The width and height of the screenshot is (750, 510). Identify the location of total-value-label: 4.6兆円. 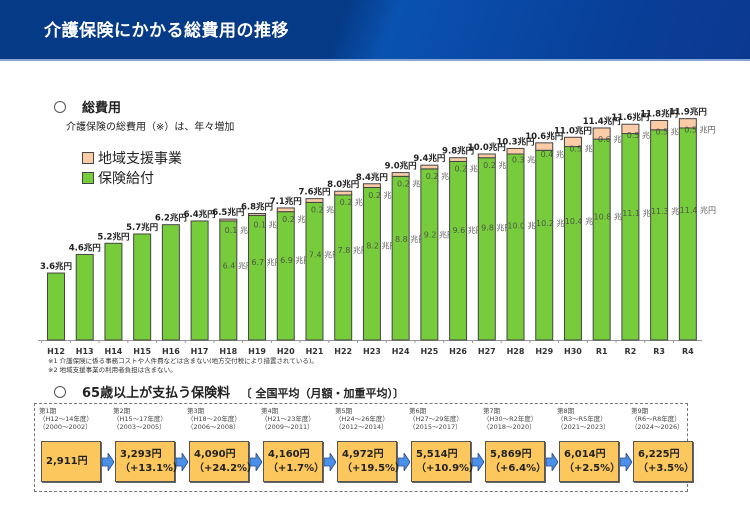
(85, 247).